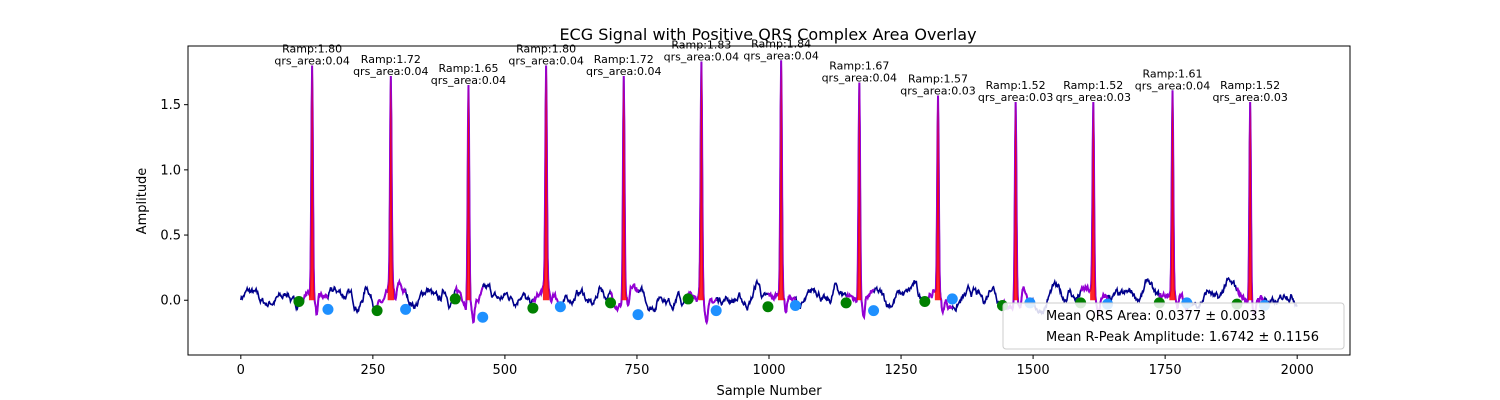 This screenshot has width=1500, height=400. Describe the element at coordinates (142, 201) in the screenshot. I see `y-axis-label: Amplitude` at that location.